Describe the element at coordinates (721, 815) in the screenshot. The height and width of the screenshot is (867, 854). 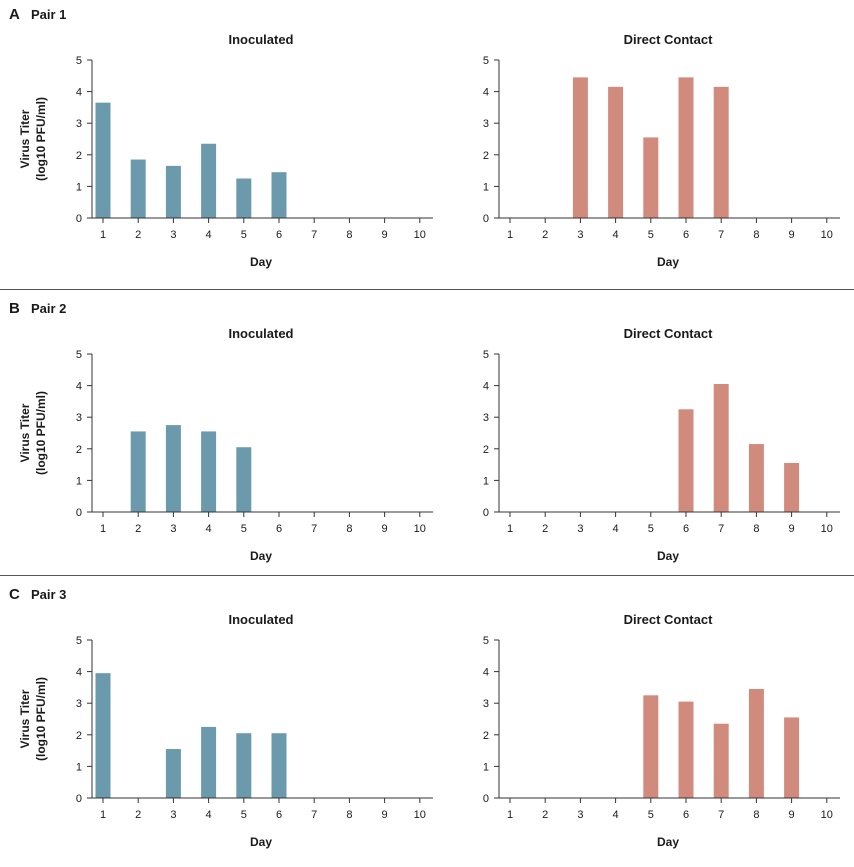
I see `chart-5-xtick-label: 7` at that location.